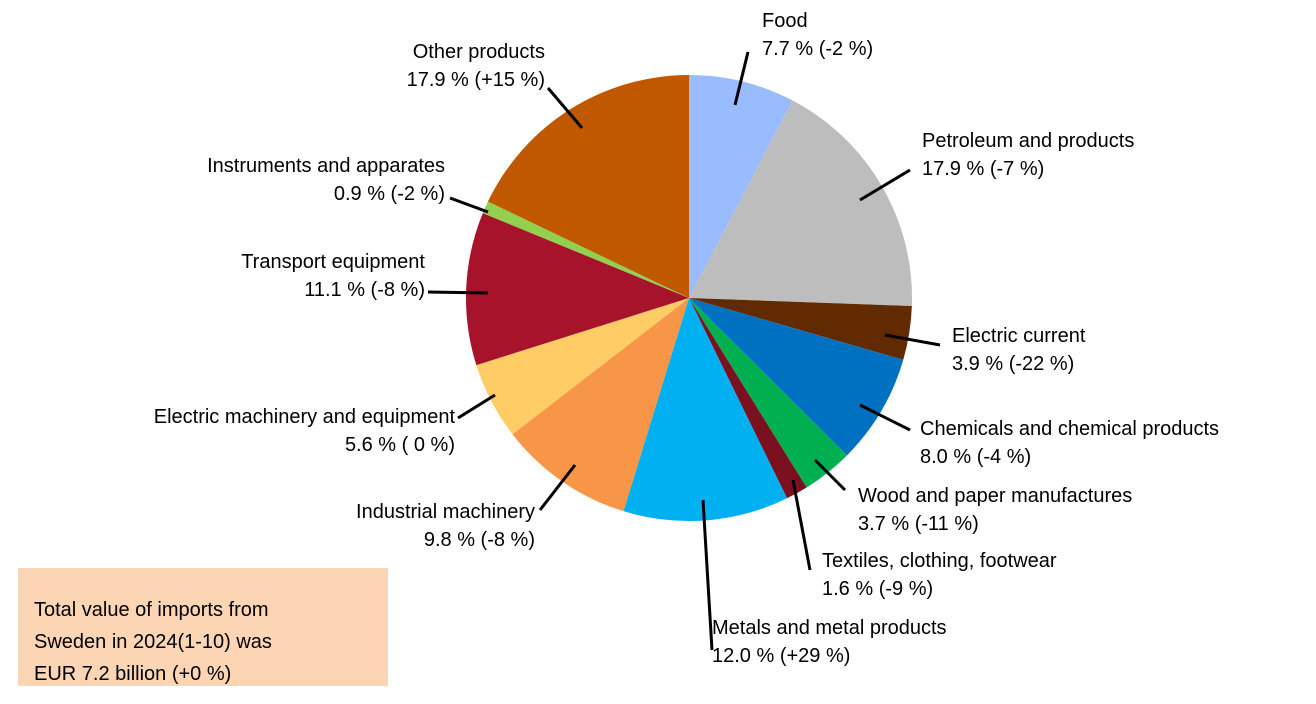  What do you see at coordinates (479, 52) in the screenshot?
I see `slice-label: Other products` at bounding box center [479, 52].